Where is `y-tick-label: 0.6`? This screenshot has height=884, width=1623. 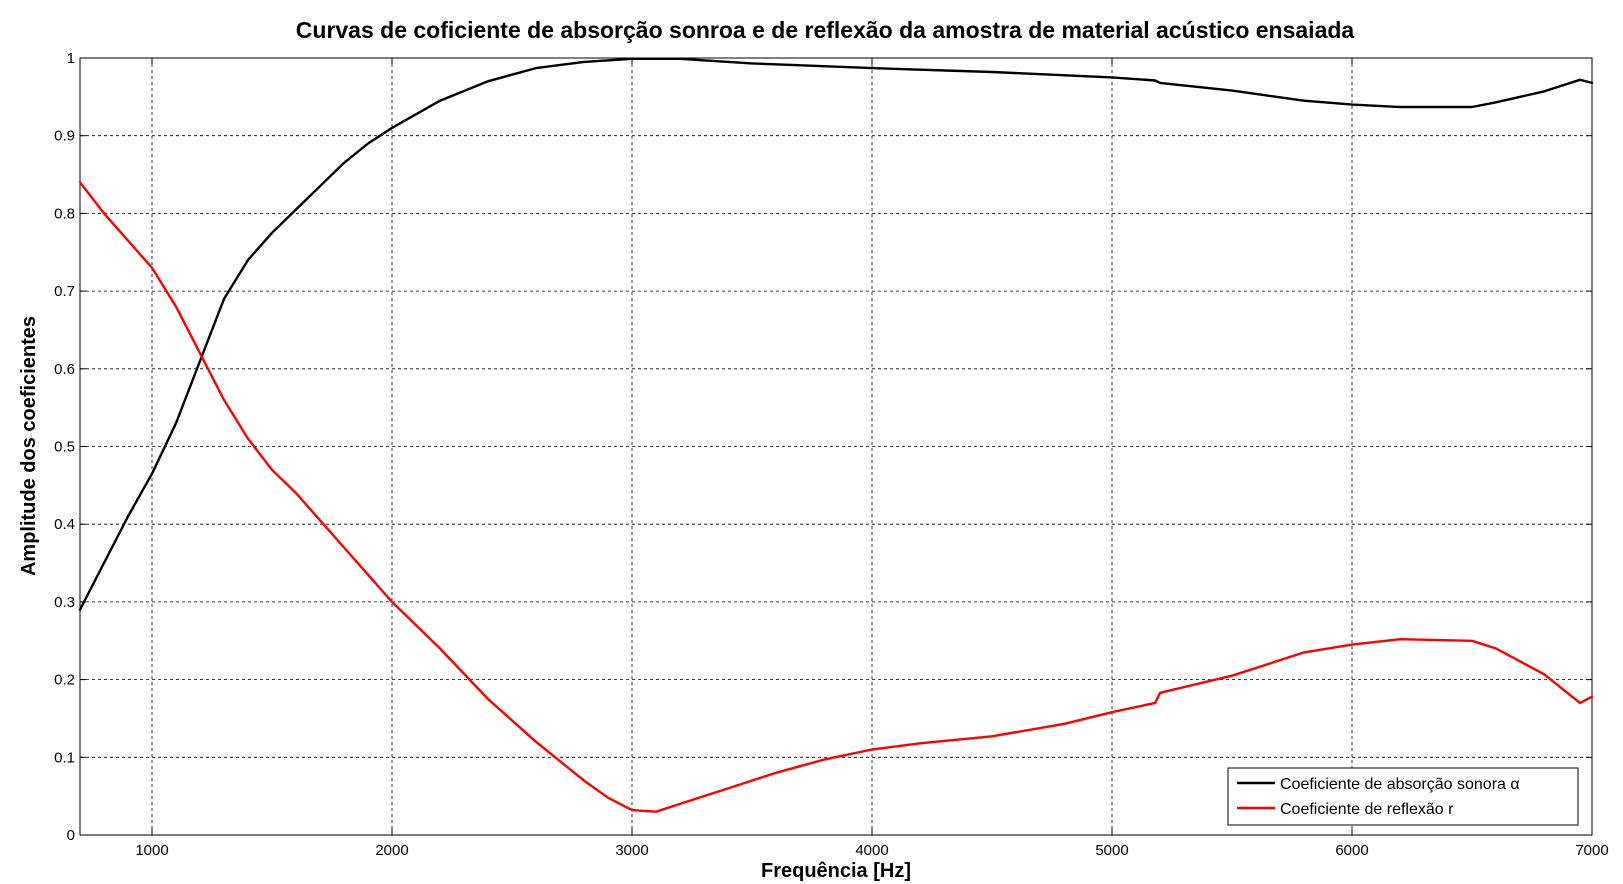
y-tick-label: 0.6 is located at coordinates (64, 369).